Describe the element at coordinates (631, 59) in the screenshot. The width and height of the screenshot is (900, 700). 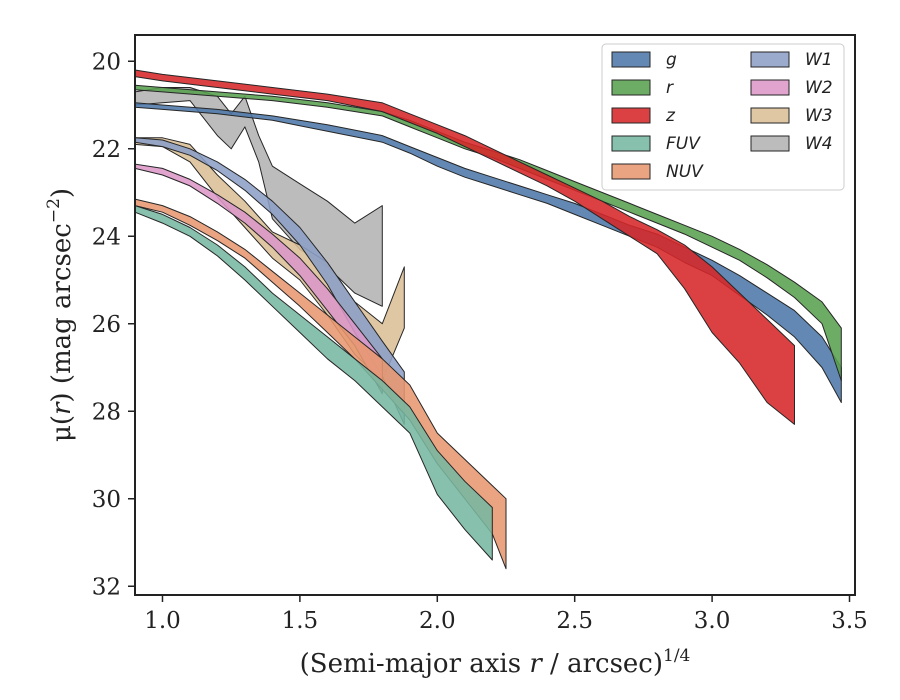
I see `legend-swatch-g` at that location.